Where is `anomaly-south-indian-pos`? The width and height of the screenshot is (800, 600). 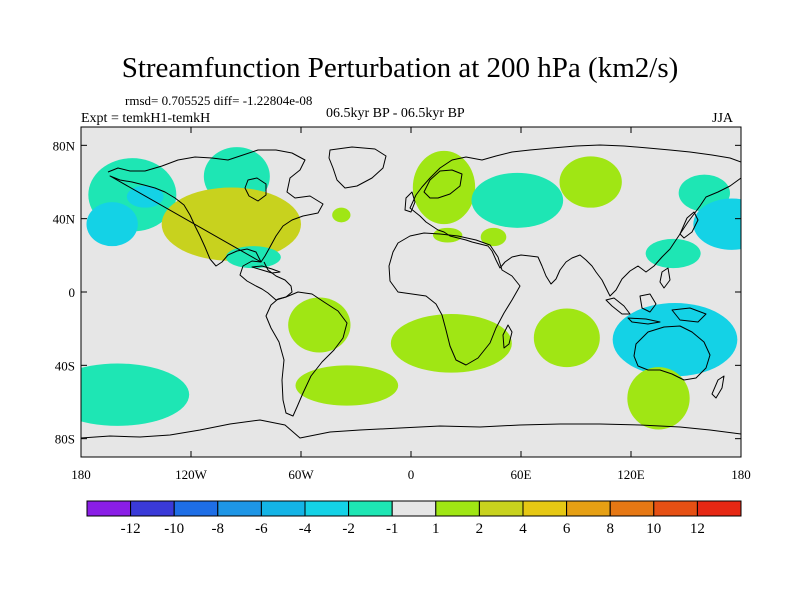 anomaly-south-indian-pos is located at coordinates (566, 338).